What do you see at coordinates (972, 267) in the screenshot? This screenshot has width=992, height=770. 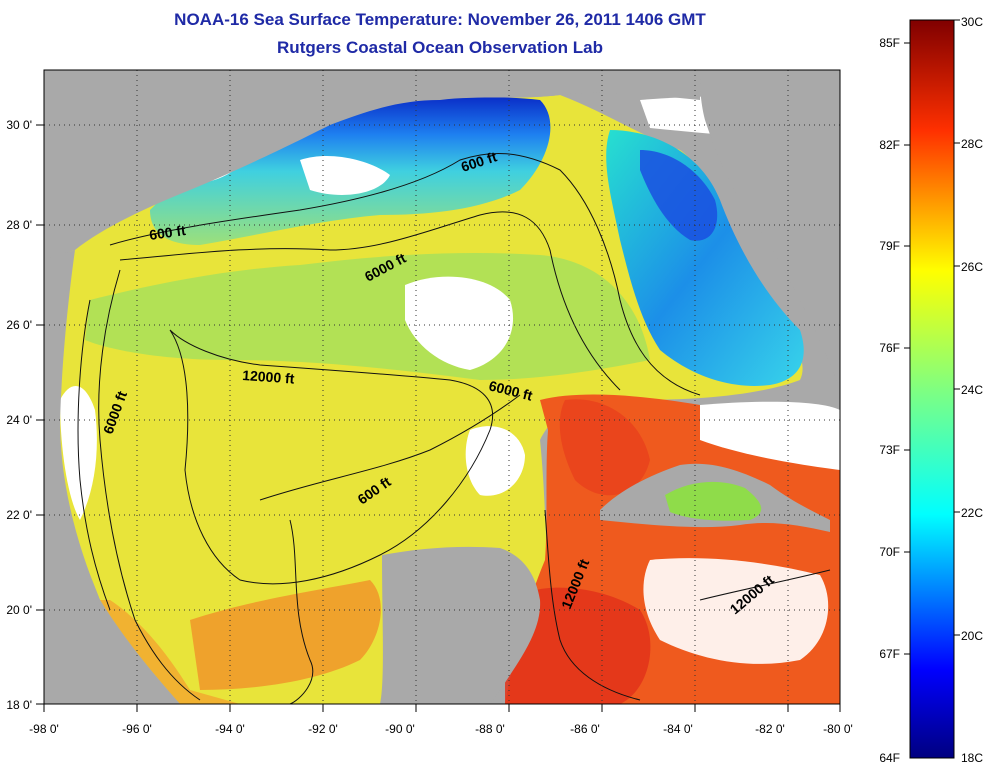 I see `colorbar-label-celsius: 26C` at bounding box center [972, 267].